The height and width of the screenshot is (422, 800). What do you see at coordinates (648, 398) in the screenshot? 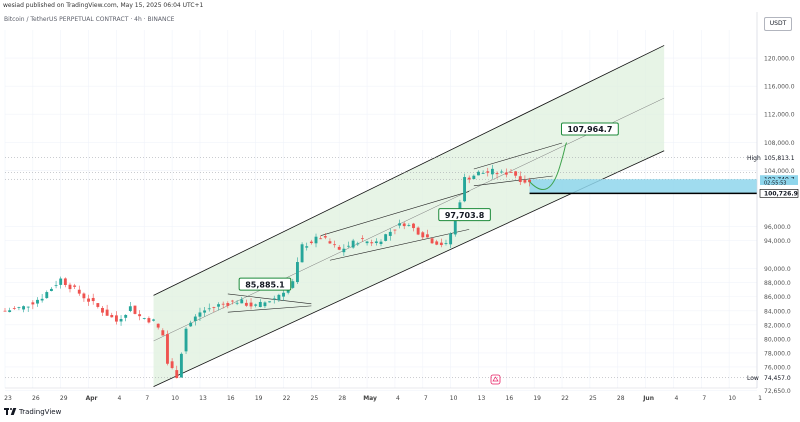
I see `time-tick-label: Jun` at bounding box center [648, 398].